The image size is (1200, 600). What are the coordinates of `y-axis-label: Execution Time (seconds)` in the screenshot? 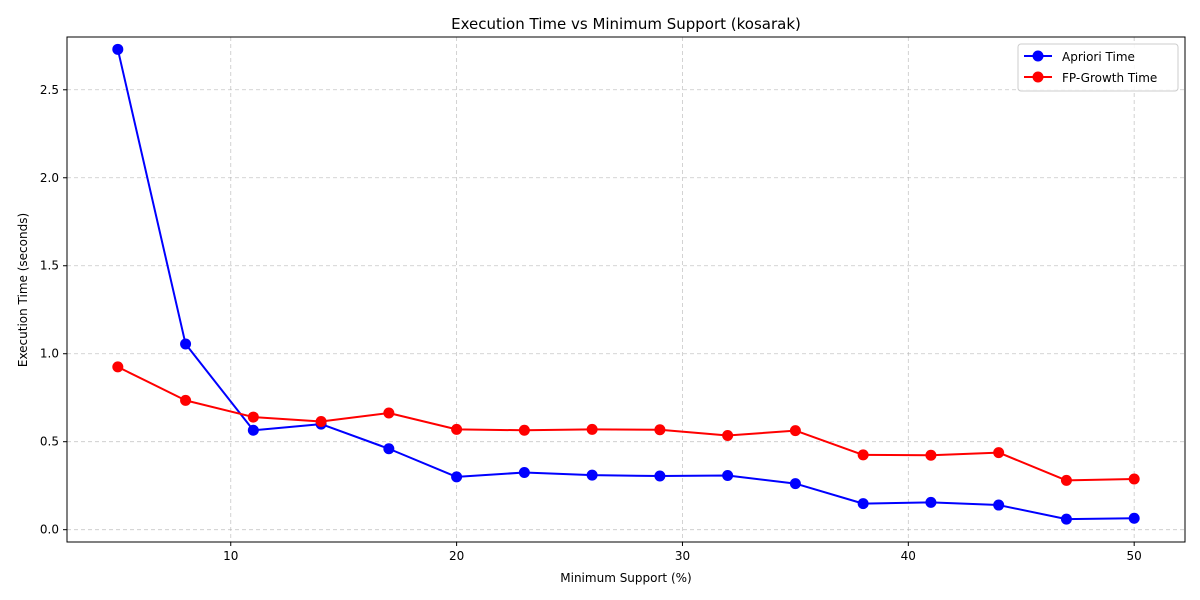 It's located at (23, 290).